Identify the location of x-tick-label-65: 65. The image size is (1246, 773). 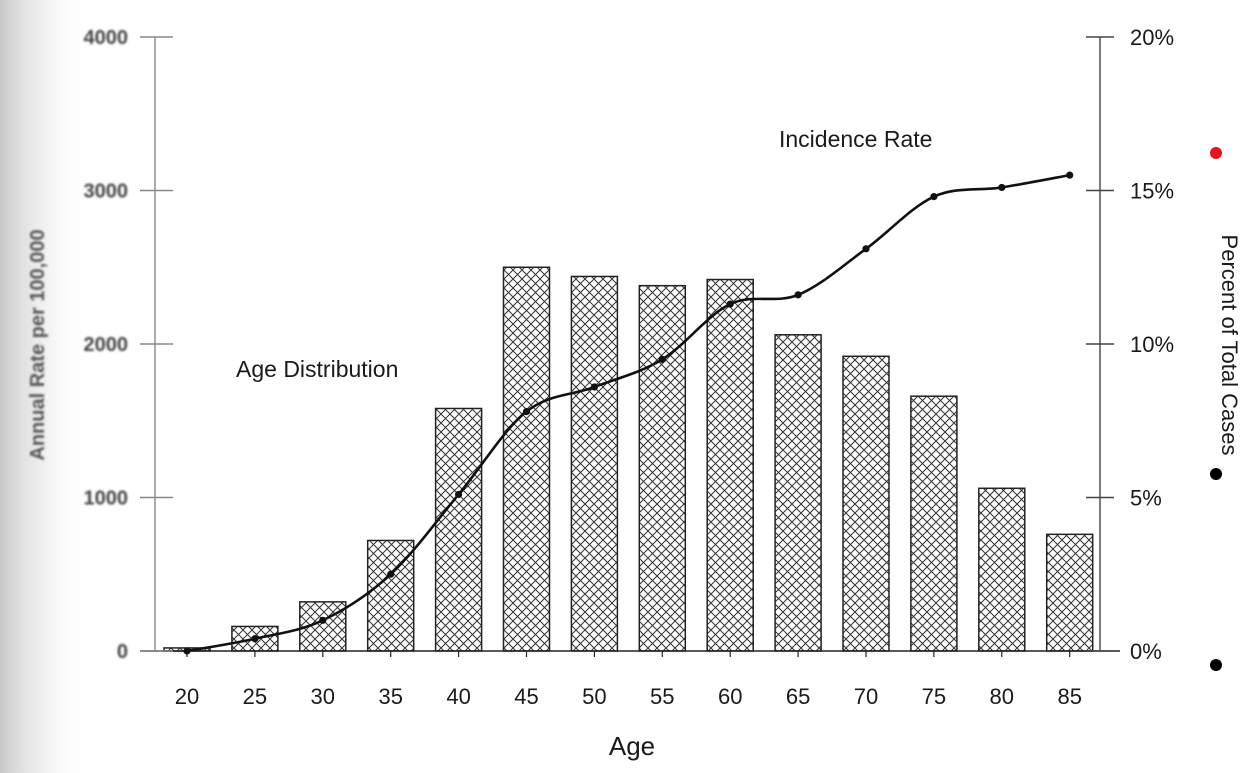
(798, 696).